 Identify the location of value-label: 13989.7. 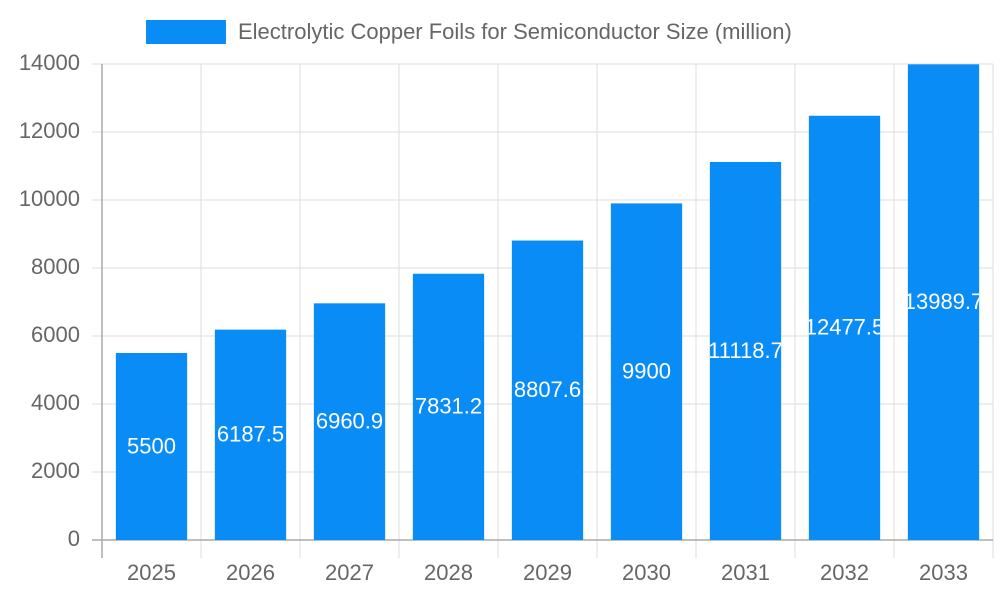
(944, 301).